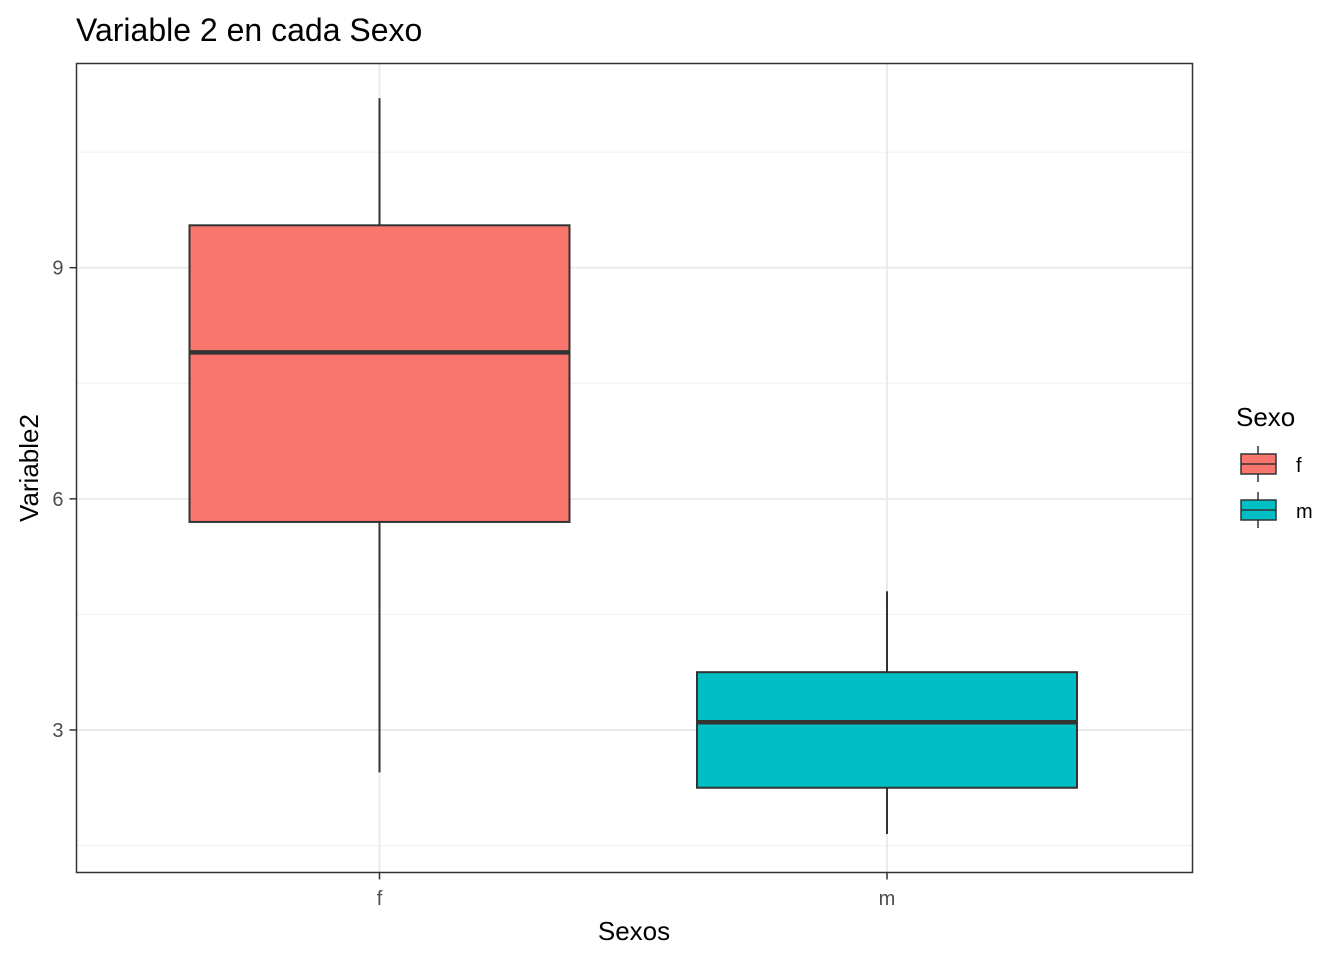  I want to click on y-tick-label: 6, so click(57, 500).